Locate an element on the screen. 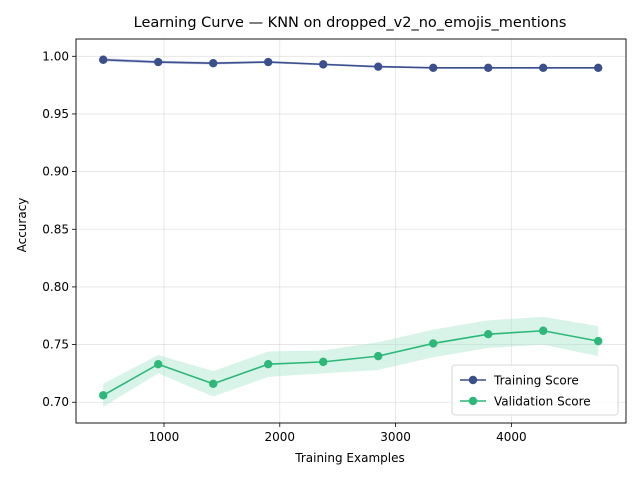 The height and width of the screenshot is (480, 640). y-tick-label: 0.90 is located at coordinates (55, 172).